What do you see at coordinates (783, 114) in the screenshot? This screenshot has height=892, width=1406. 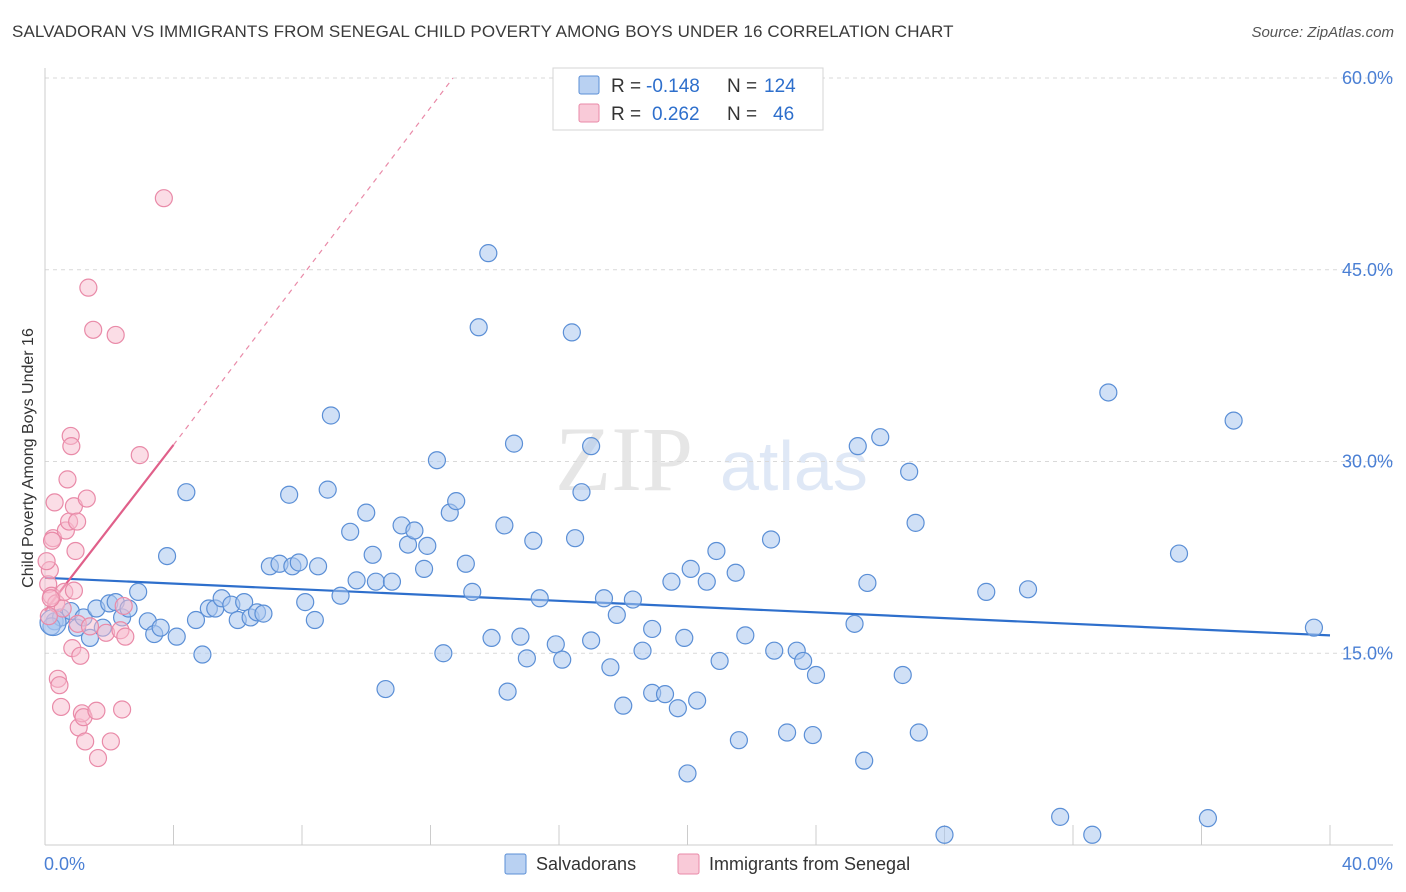 I see `stats-n-value: 46` at bounding box center [783, 114].